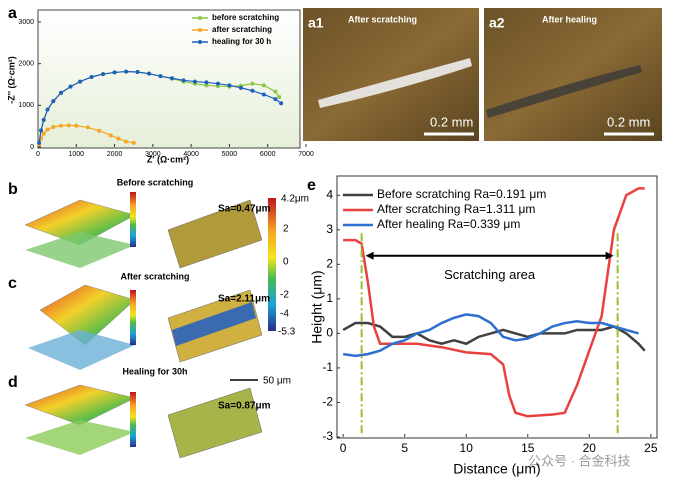  I want to click on colorbar-label: -2, so click(284, 295).